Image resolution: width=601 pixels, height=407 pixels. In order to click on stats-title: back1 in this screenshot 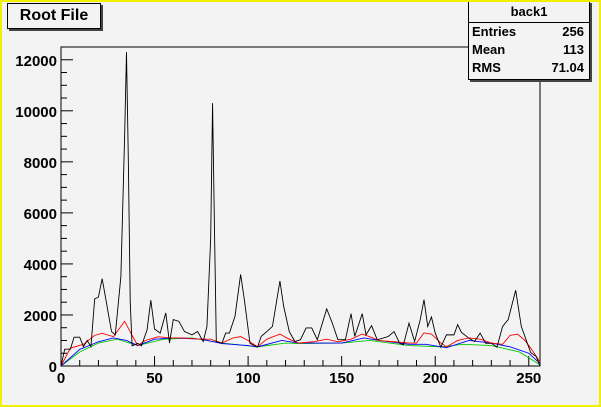, I will do `click(529, 12)`.